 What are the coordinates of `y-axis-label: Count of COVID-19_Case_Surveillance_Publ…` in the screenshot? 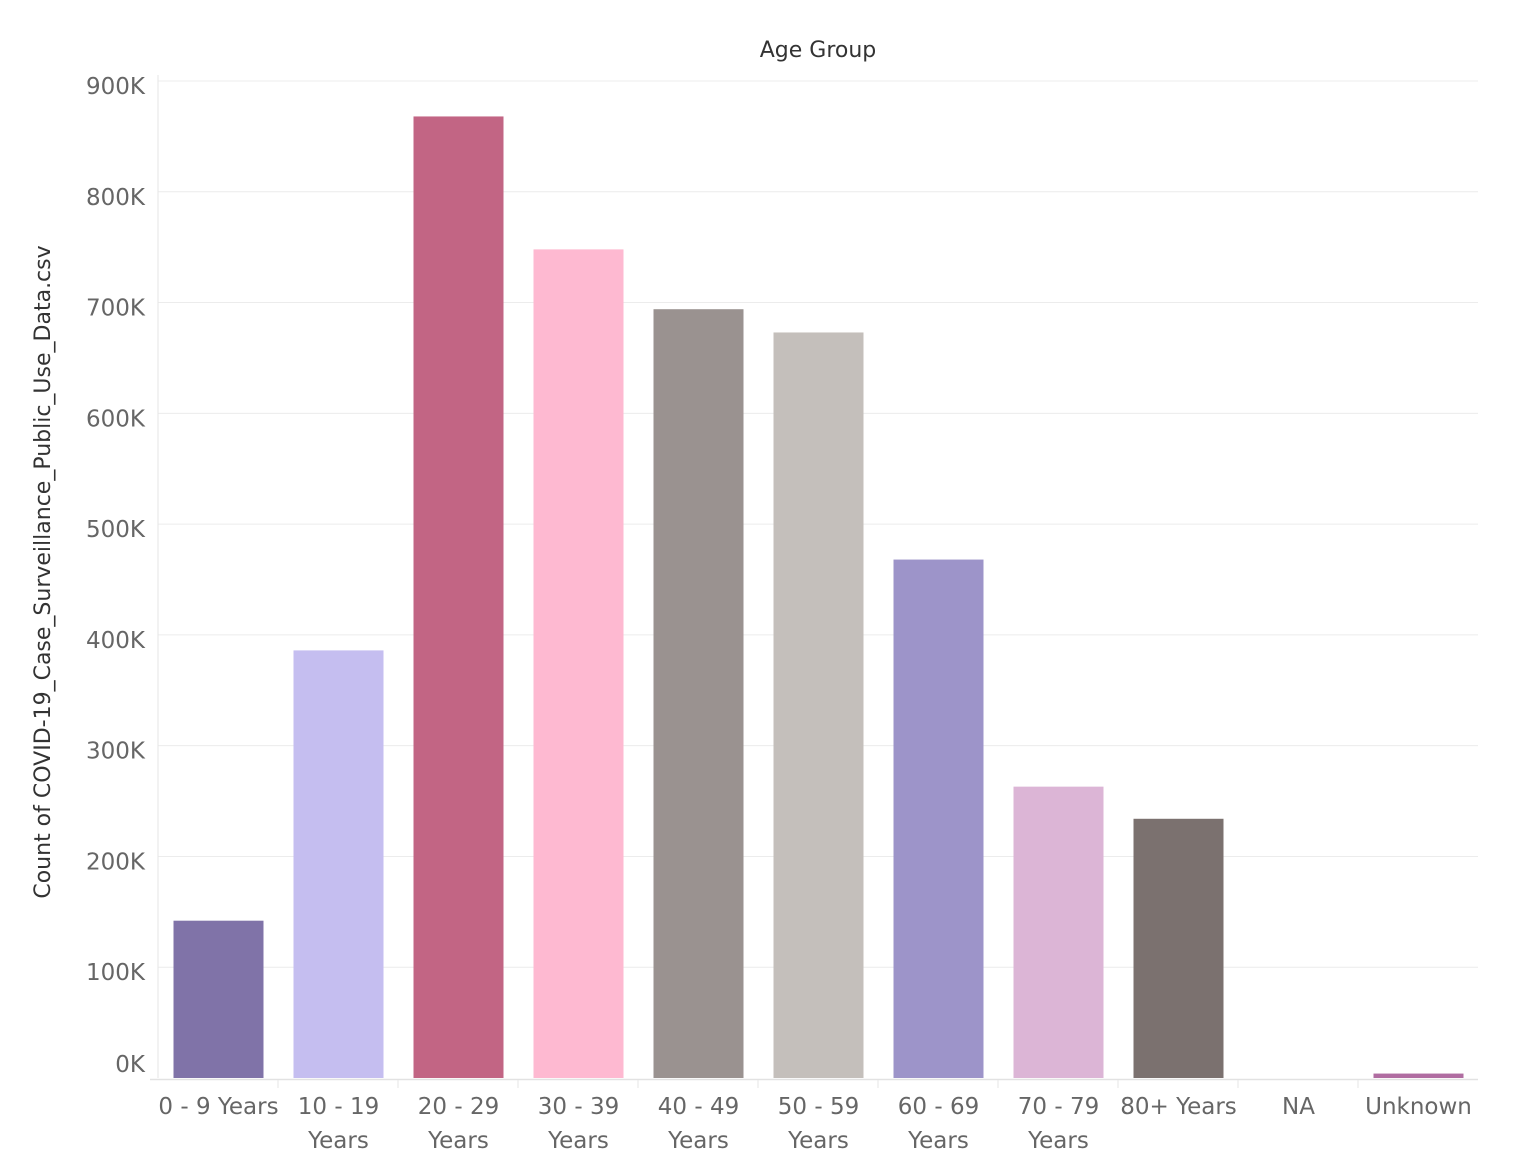 It's located at (43, 571).